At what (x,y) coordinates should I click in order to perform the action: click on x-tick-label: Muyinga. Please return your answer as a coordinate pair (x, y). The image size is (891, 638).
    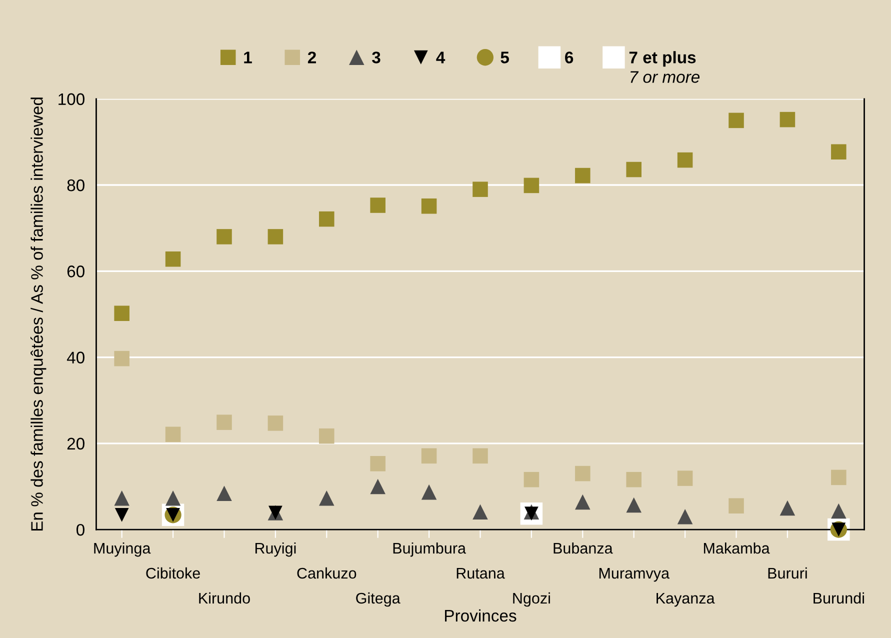
    Looking at the image, I should click on (122, 549).